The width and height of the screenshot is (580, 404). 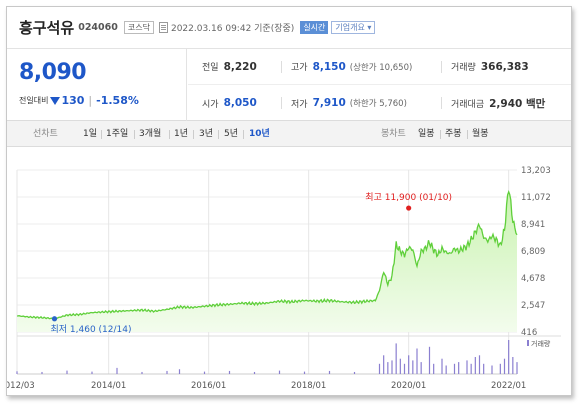 I want to click on stat-label: 저가, so click(x=299, y=104).